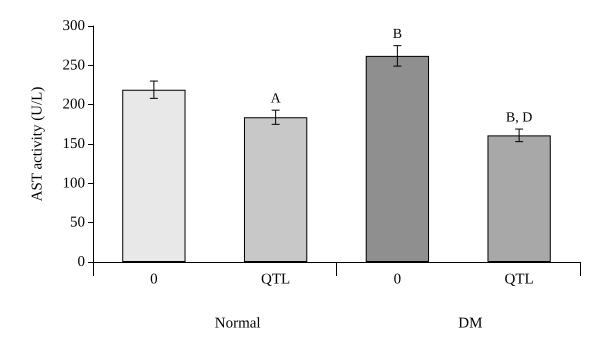  I want to click on text: DM, so click(470, 324).